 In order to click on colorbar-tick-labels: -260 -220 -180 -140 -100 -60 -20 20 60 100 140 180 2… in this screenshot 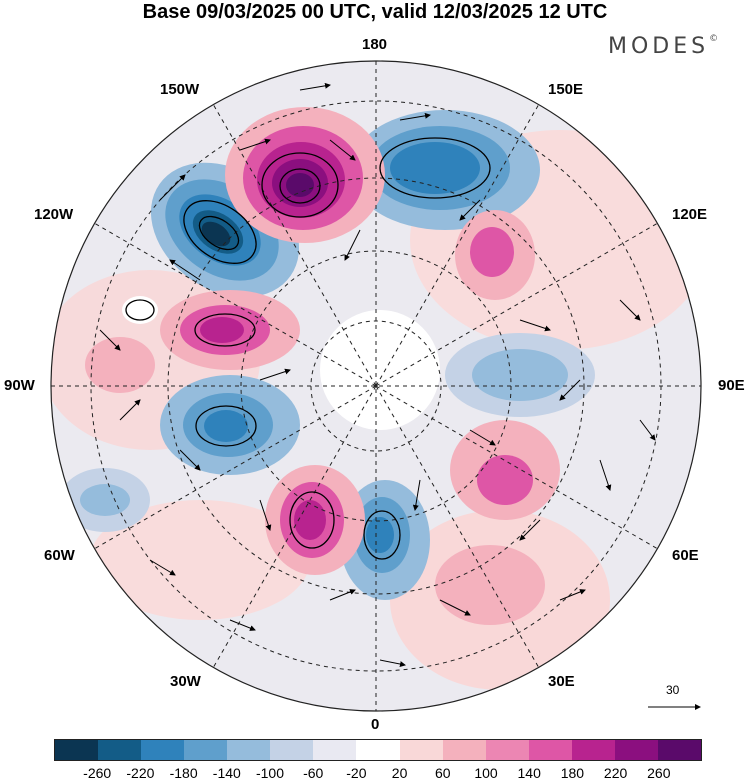, I will do `click(375, 774)`.